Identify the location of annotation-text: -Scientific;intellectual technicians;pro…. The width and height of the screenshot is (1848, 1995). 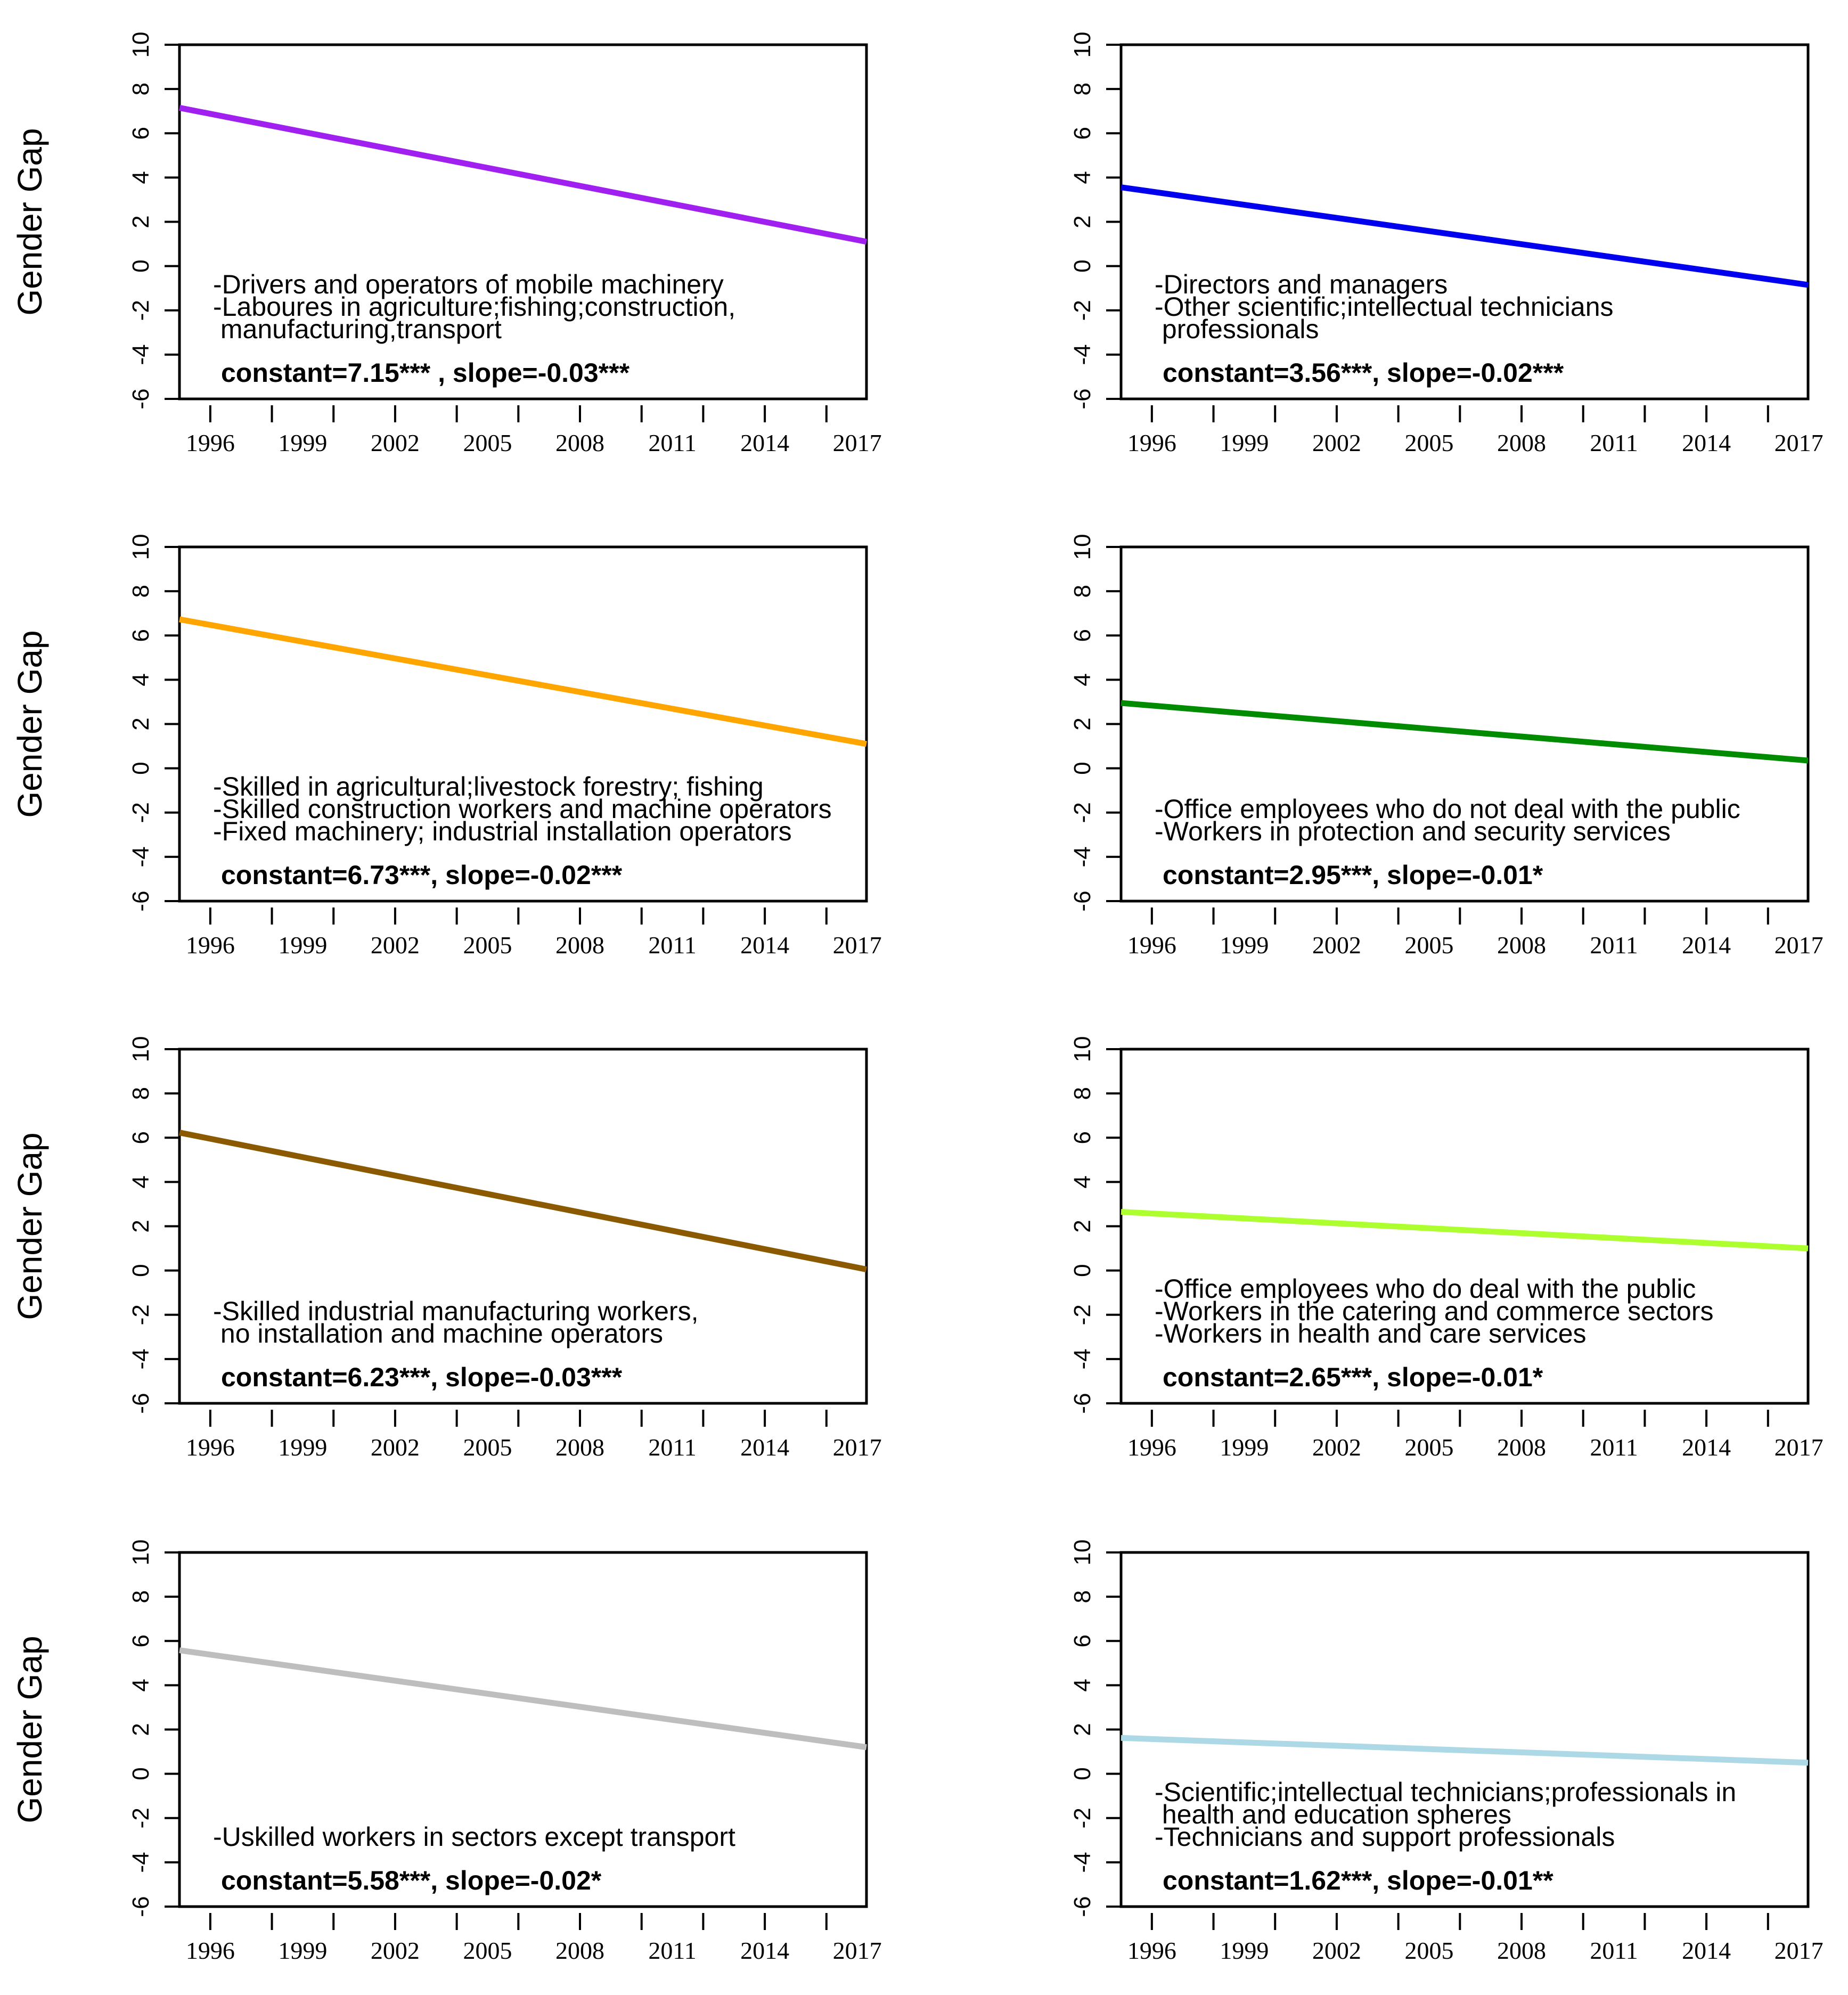
(1446, 1792).